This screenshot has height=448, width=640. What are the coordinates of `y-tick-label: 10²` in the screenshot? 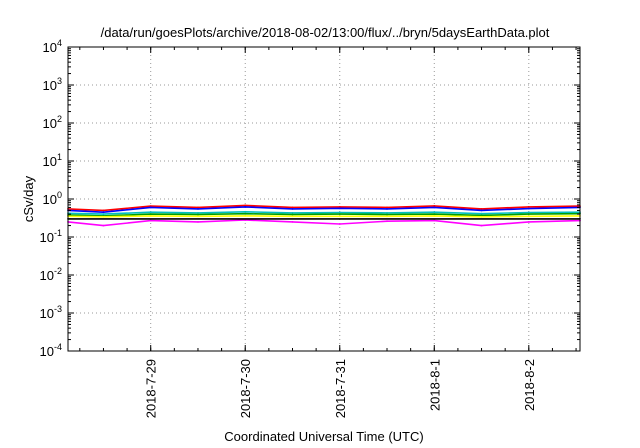 It's located at (52, 122).